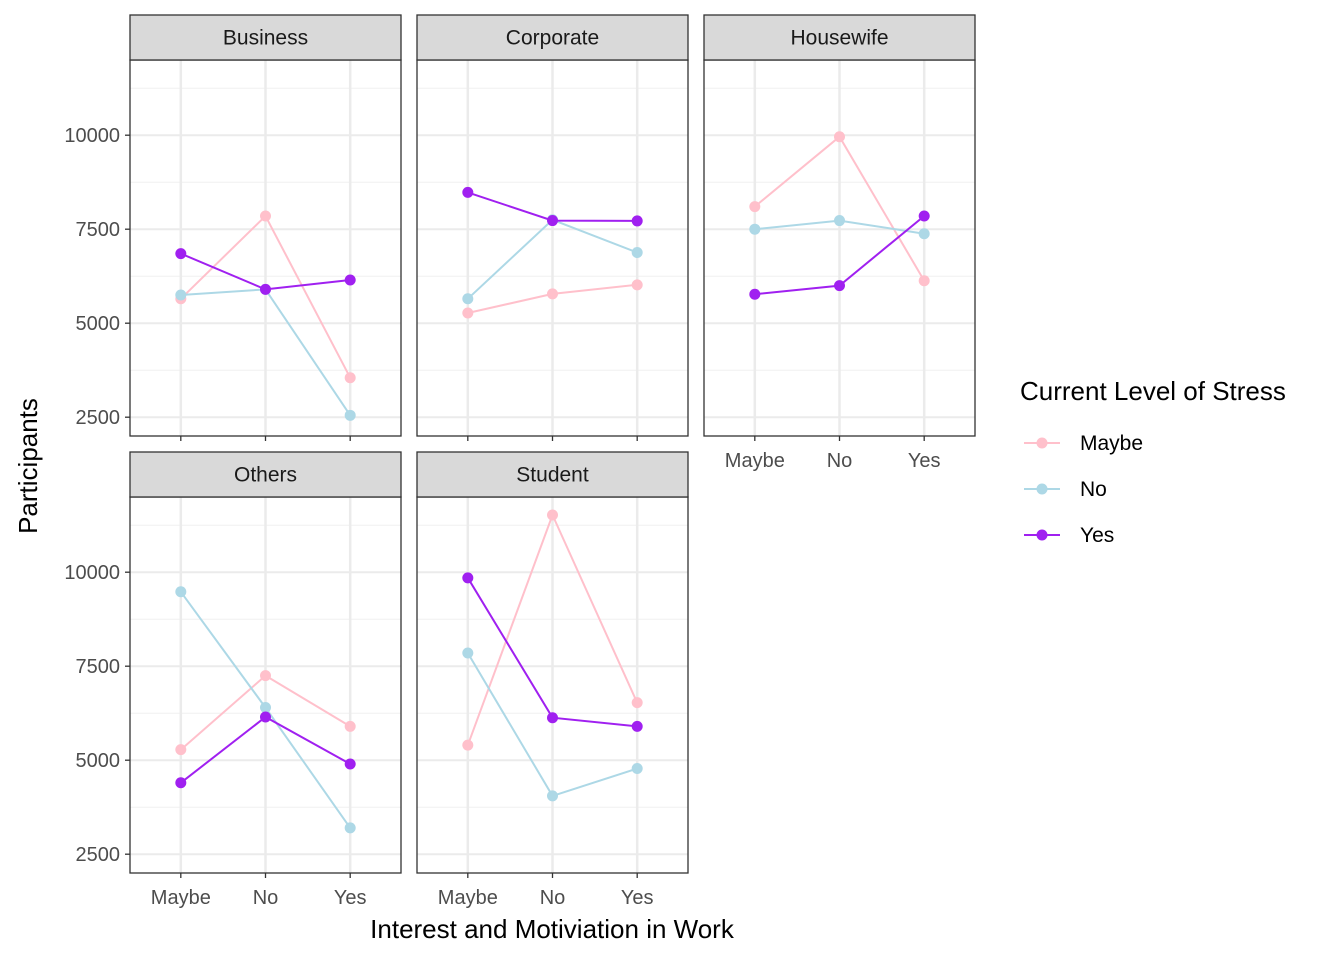 Image resolution: width=1344 pixels, height=960 pixels. I want to click on legend-items: Maybe No Yes, so click(1083, 489).